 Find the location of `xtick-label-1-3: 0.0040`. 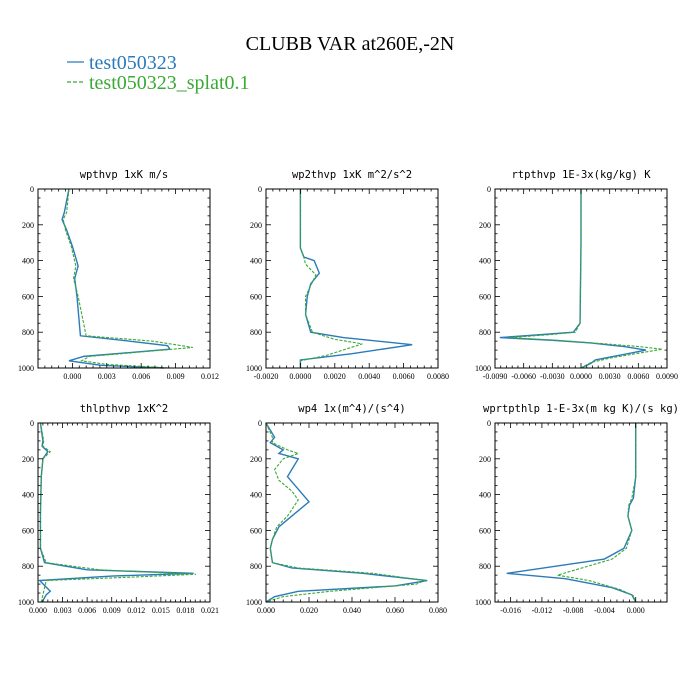

xtick-label-1-3: 0.0040 is located at coordinates (369, 376).